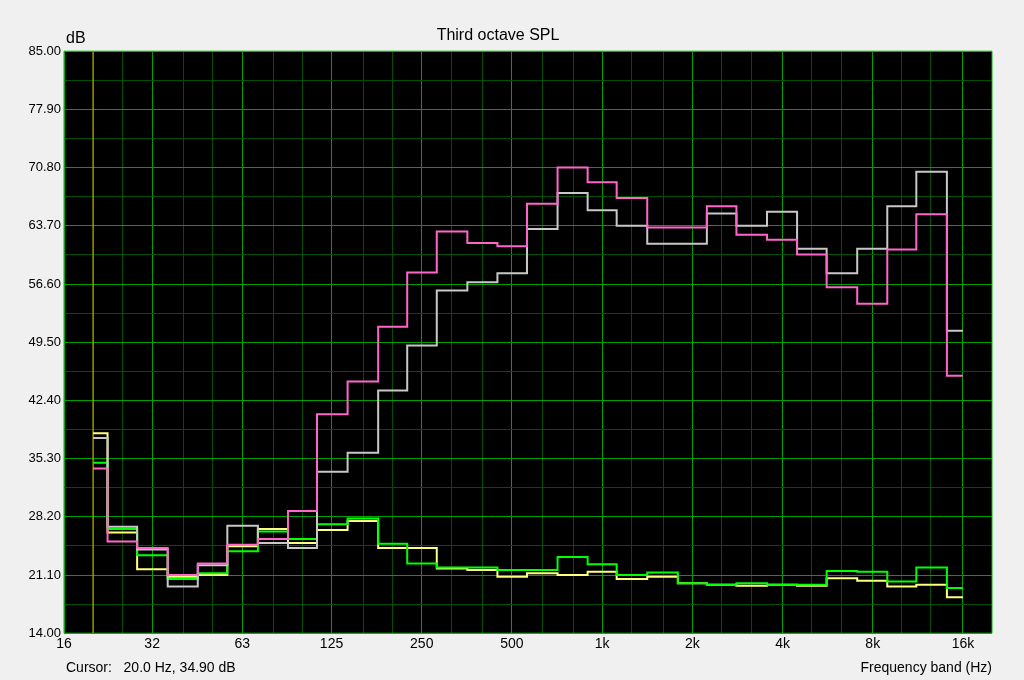 Image resolution: width=1024 pixels, height=680 pixels. I want to click on x-tick-label: 16k, so click(963, 643).